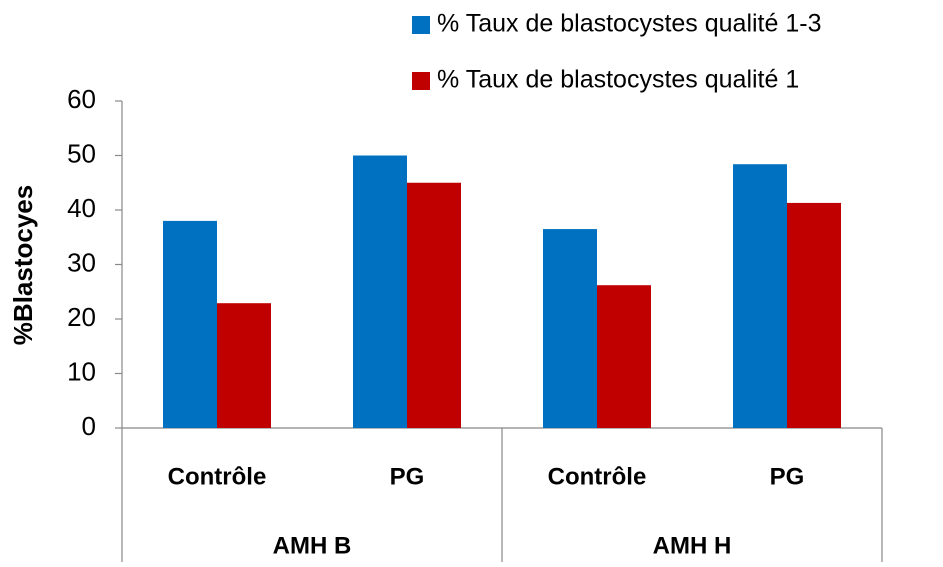  What do you see at coordinates (89, 426) in the screenshot?
I see `y-tick-label: 0` at bounding box center [89, 426].